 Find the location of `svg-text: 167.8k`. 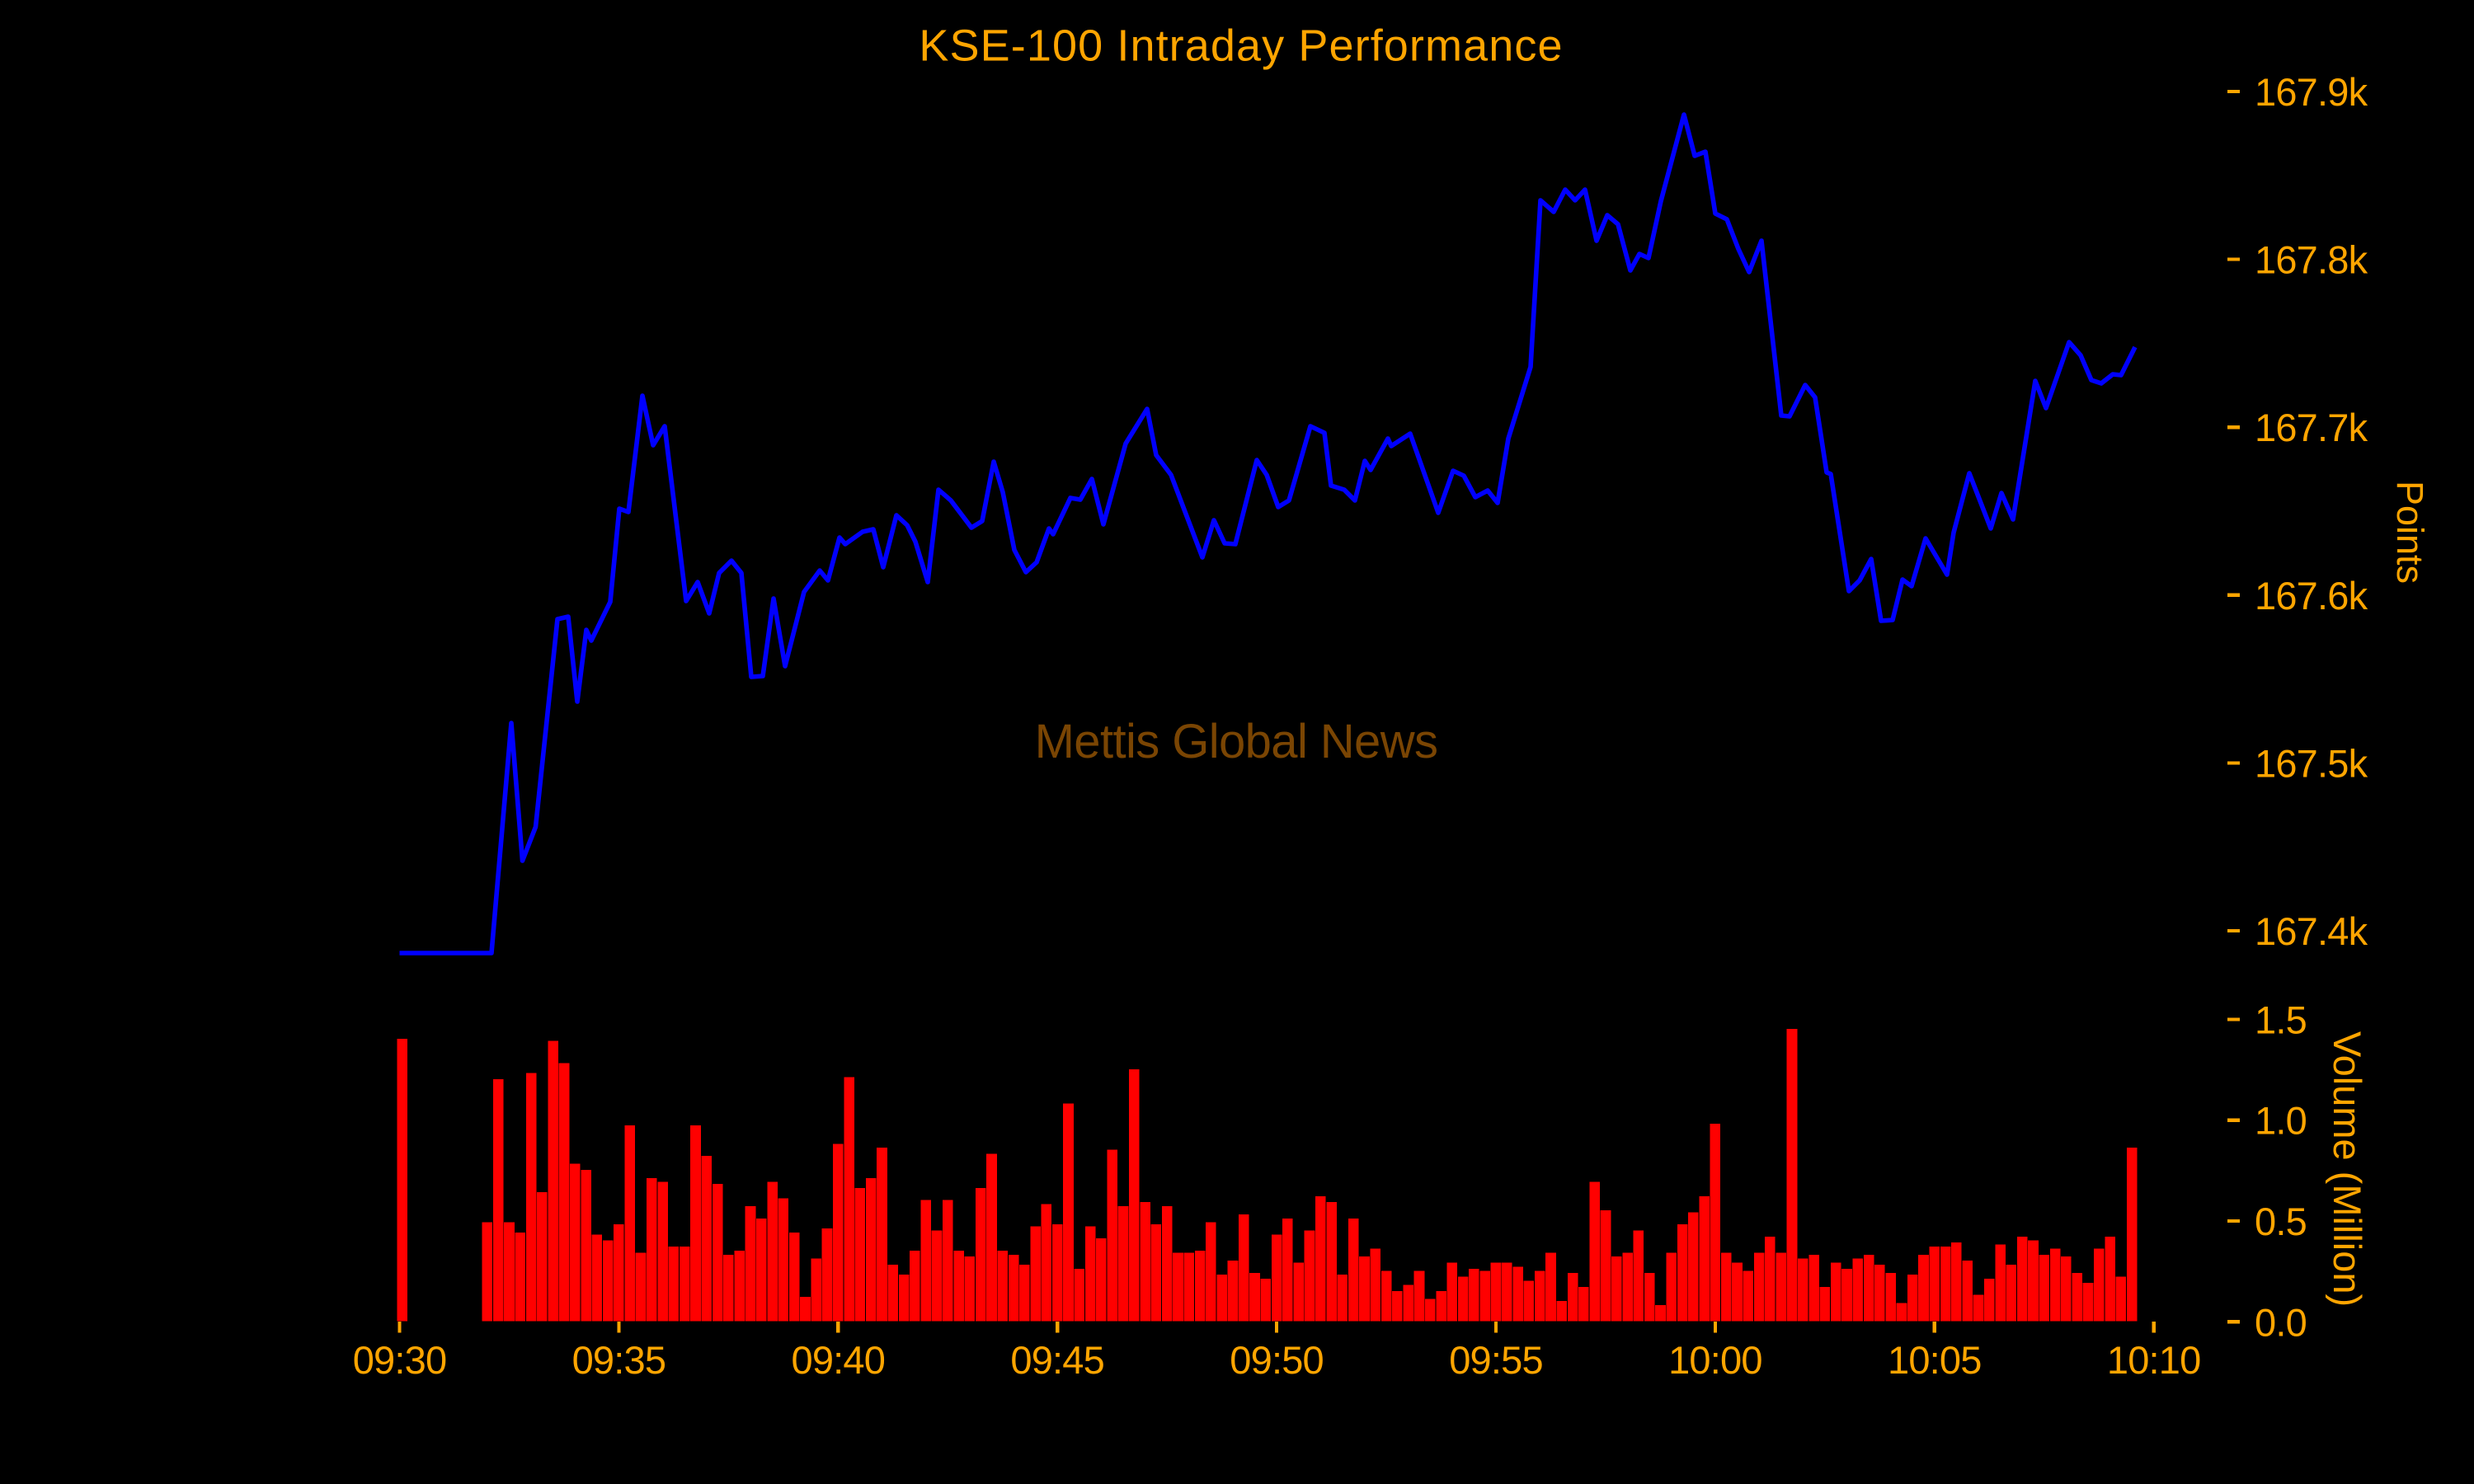

svg-text: 167.8k is located at coordinates (2311, 260).